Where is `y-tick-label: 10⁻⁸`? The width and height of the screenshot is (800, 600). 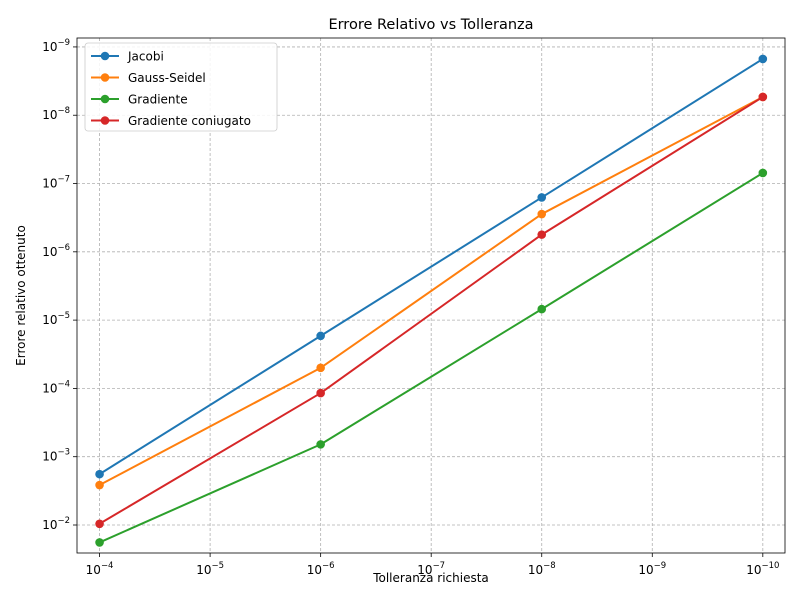 y-tick-label: 10⁻⁸ is located at coordinates (56, 114).